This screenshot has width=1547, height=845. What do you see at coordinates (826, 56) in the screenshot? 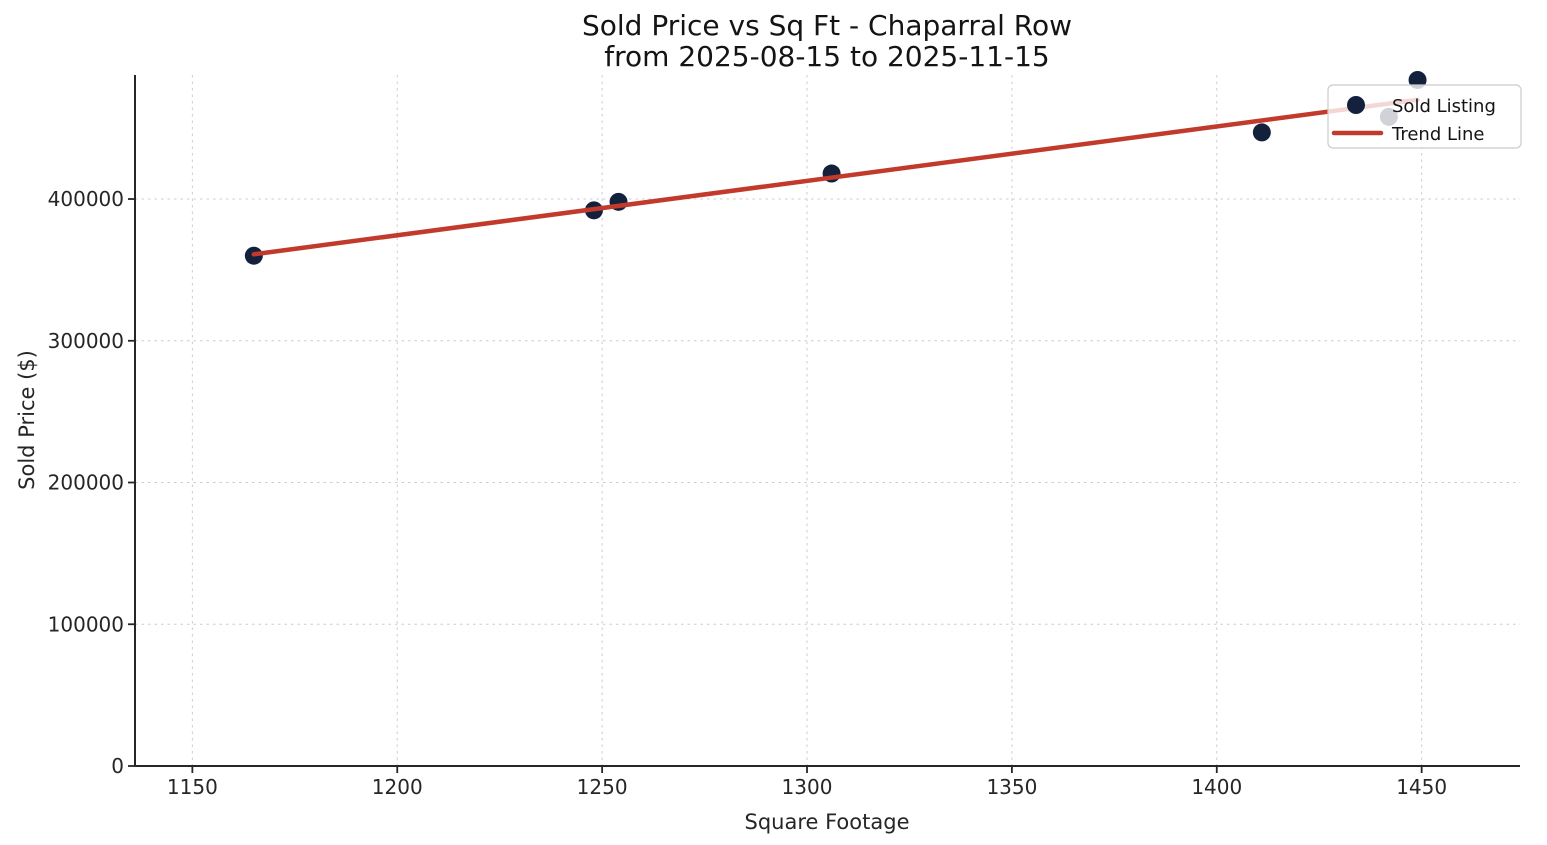
I see `chart-title-line2: from 2025-08-15 to 2025-11-15` at bounding box center [826, 56].